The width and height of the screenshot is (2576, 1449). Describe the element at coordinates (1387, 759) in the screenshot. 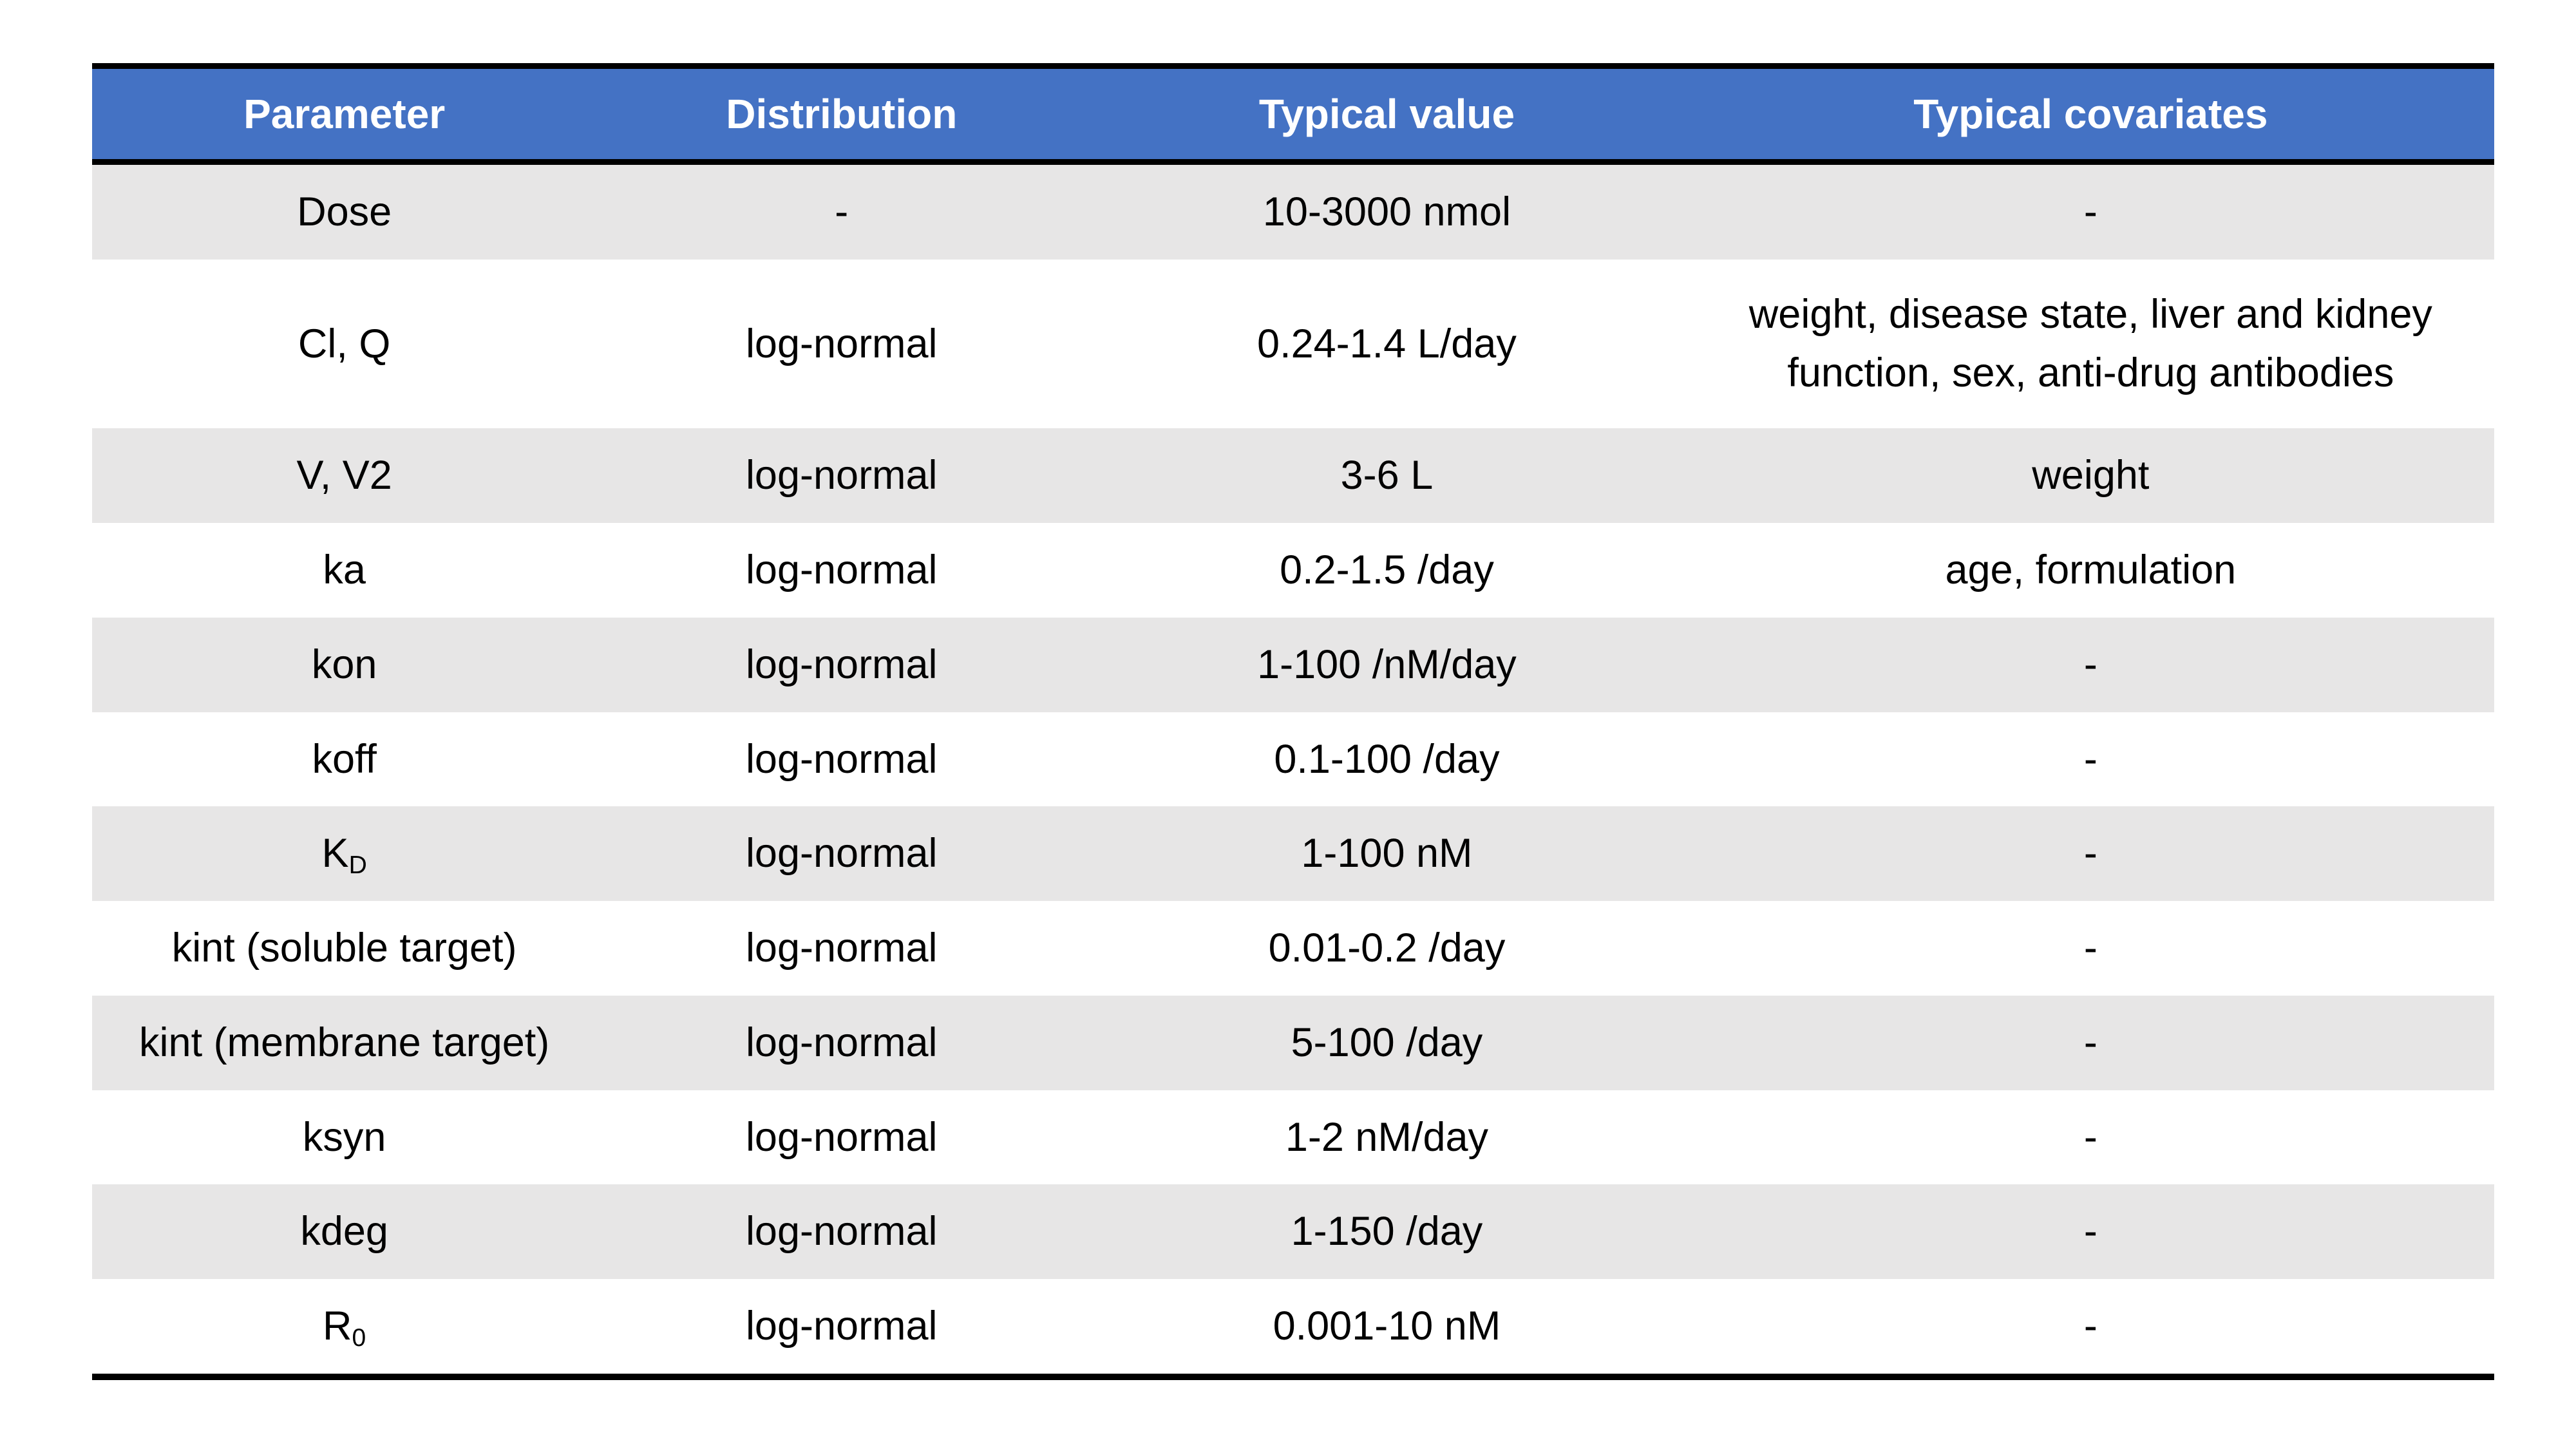

I see `cell-typical-value: 0.1-100 /day` at that location.